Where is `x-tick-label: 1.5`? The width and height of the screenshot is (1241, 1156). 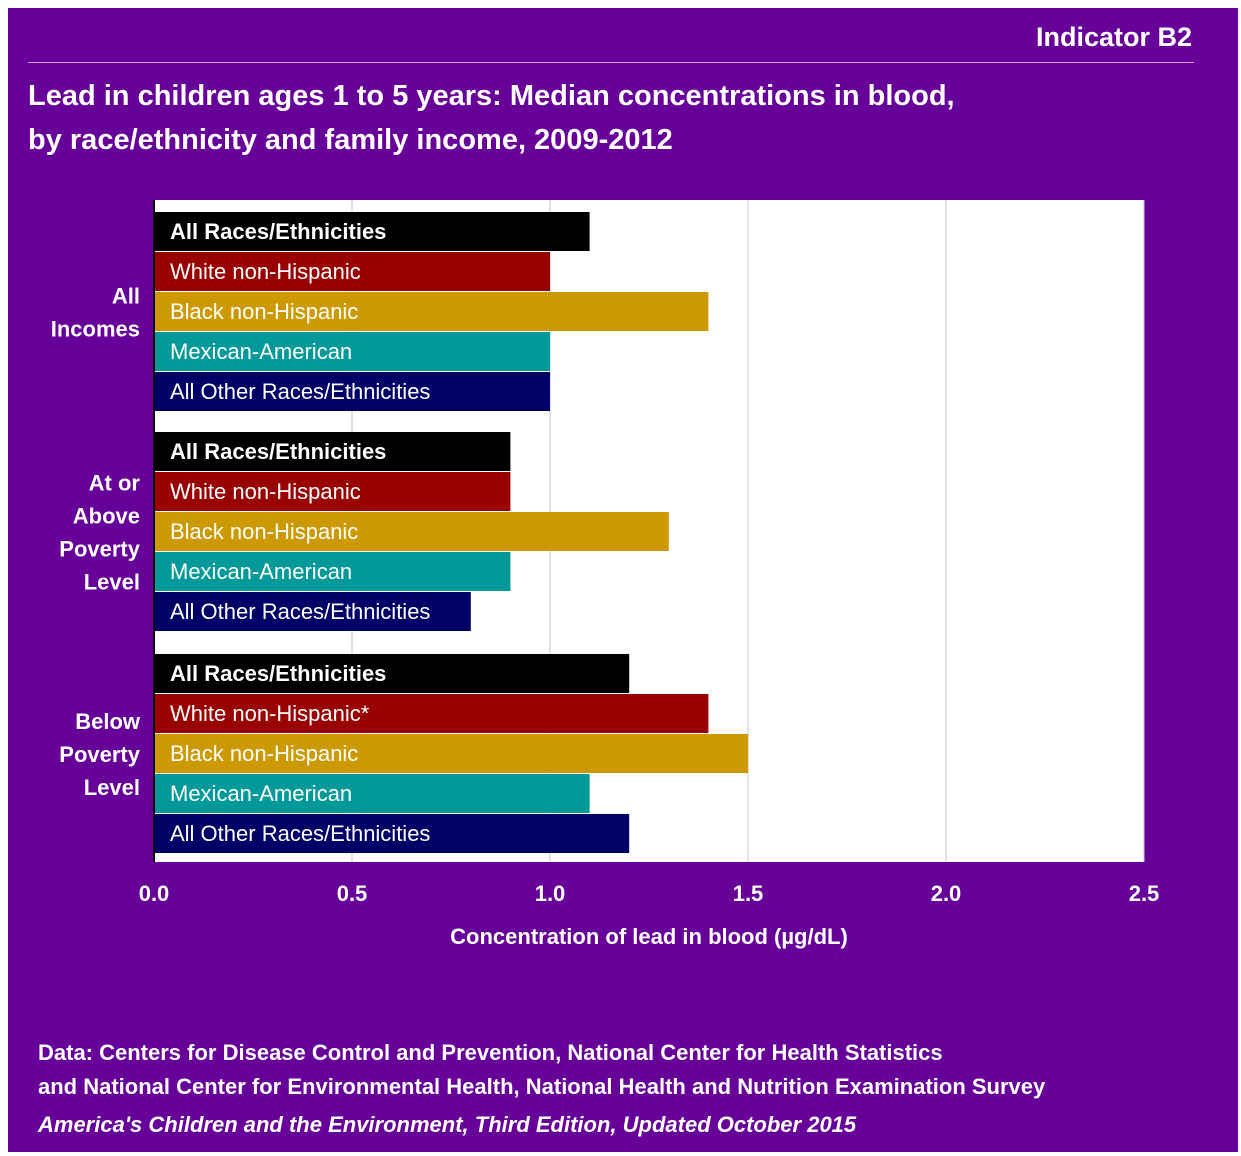
x-tick-label: 1.5 is located at coordinates (748, 893).